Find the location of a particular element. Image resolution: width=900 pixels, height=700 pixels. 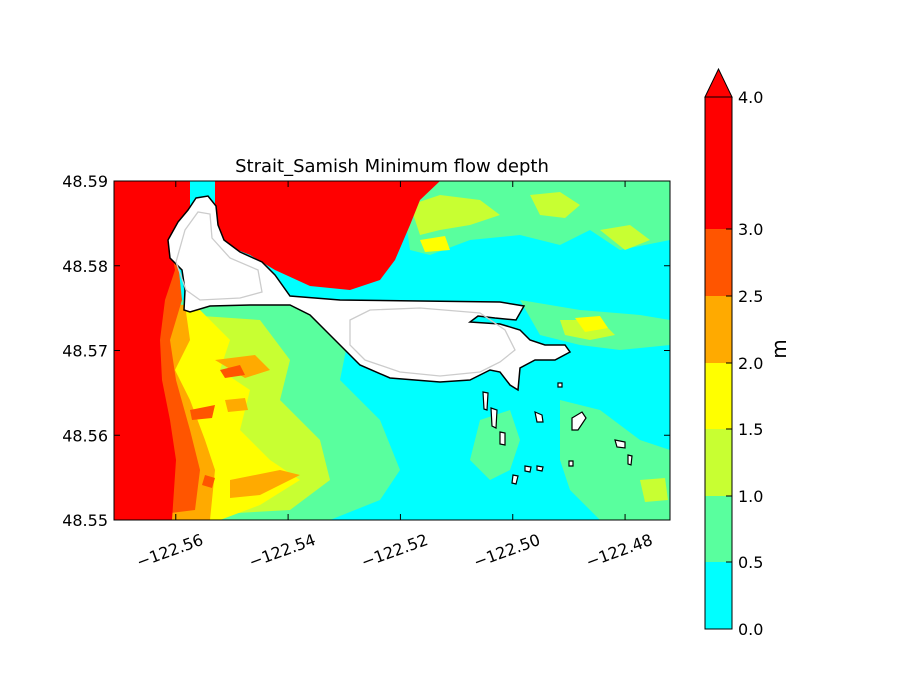

x-tick-label: −122.56 is located at coordinates (170, 551).